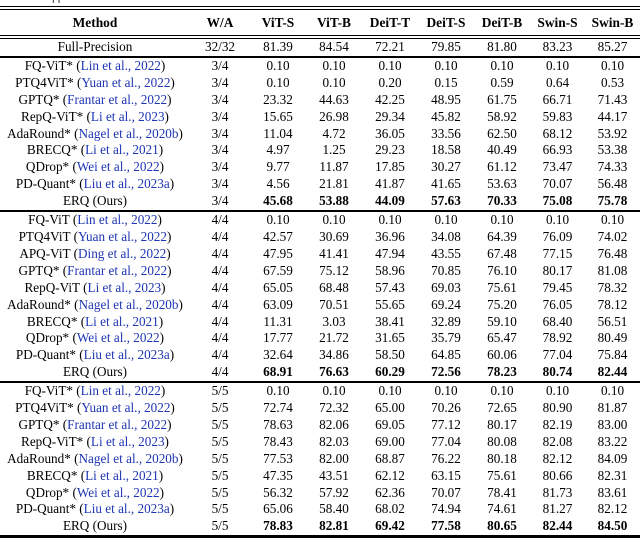 The width and height of the screenshot is (640, 547). I want to click on method-cell: FQ-ViT (Lin et al., 2022), so click(95, 220).